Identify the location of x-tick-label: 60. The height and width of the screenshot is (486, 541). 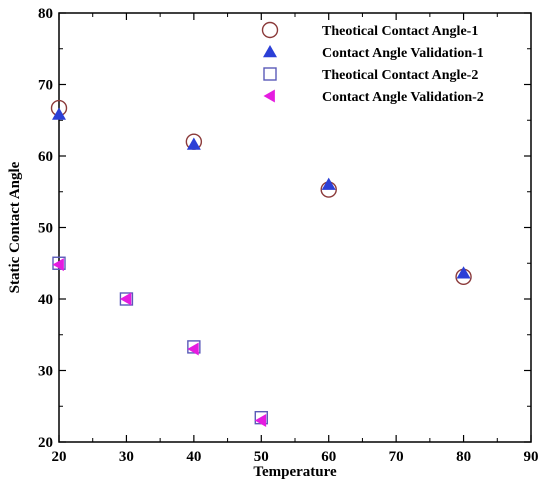
(328, 457).